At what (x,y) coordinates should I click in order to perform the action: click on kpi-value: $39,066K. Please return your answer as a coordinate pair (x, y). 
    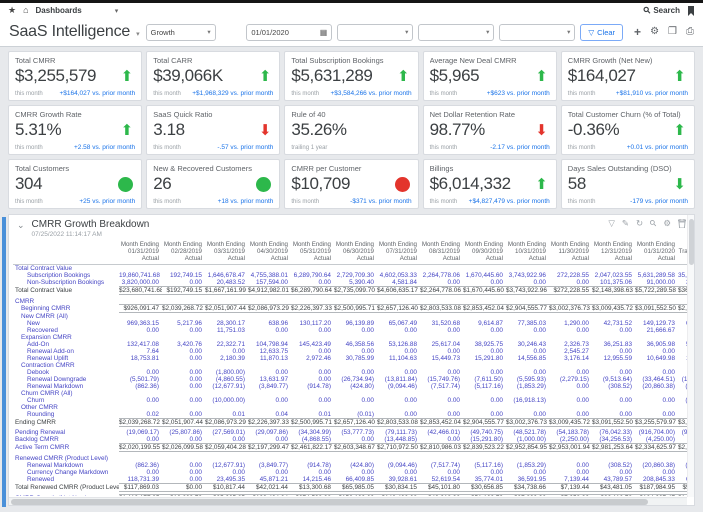
    Looking at the image, I should click on (188, 75).